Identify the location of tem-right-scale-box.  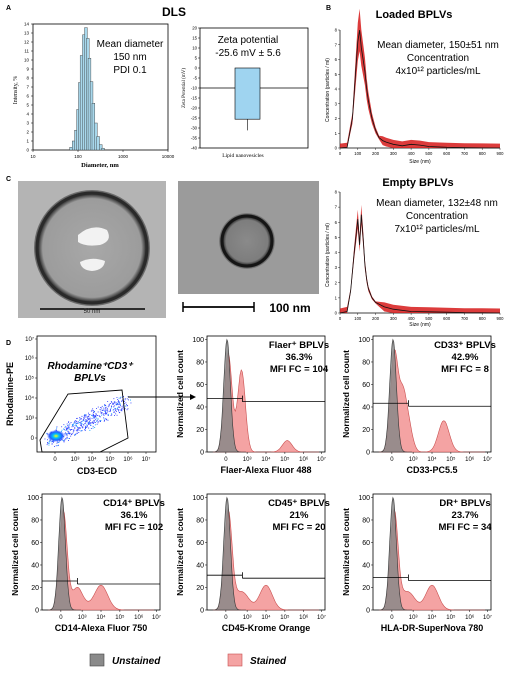
(248, 306).